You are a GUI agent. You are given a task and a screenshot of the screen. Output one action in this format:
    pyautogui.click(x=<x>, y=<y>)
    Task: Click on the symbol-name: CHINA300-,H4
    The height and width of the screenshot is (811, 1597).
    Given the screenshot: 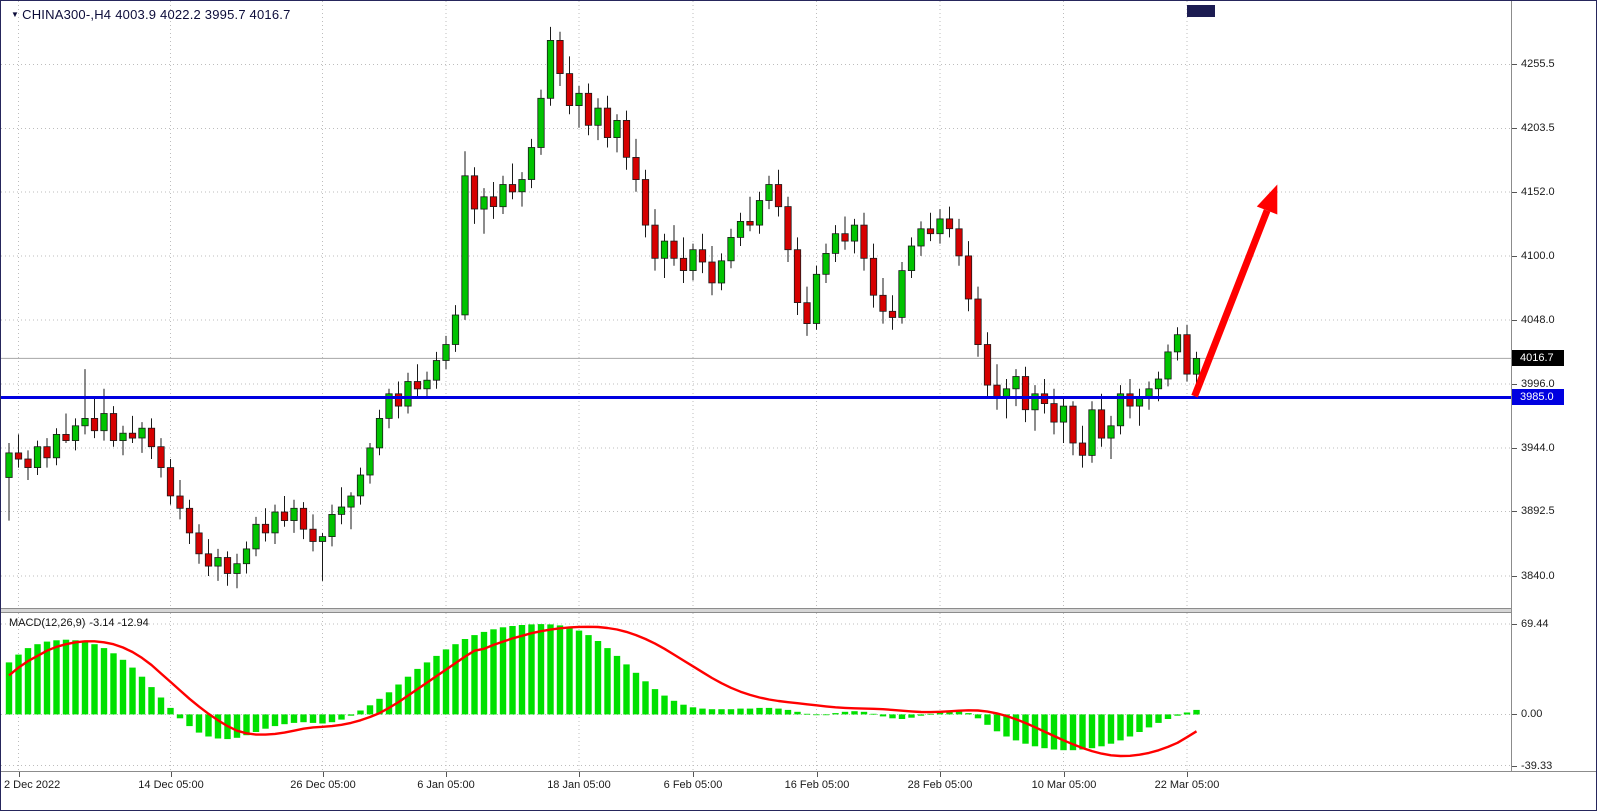 What is the action you would take?
    pyautogui.click(x=67, y=14)
    